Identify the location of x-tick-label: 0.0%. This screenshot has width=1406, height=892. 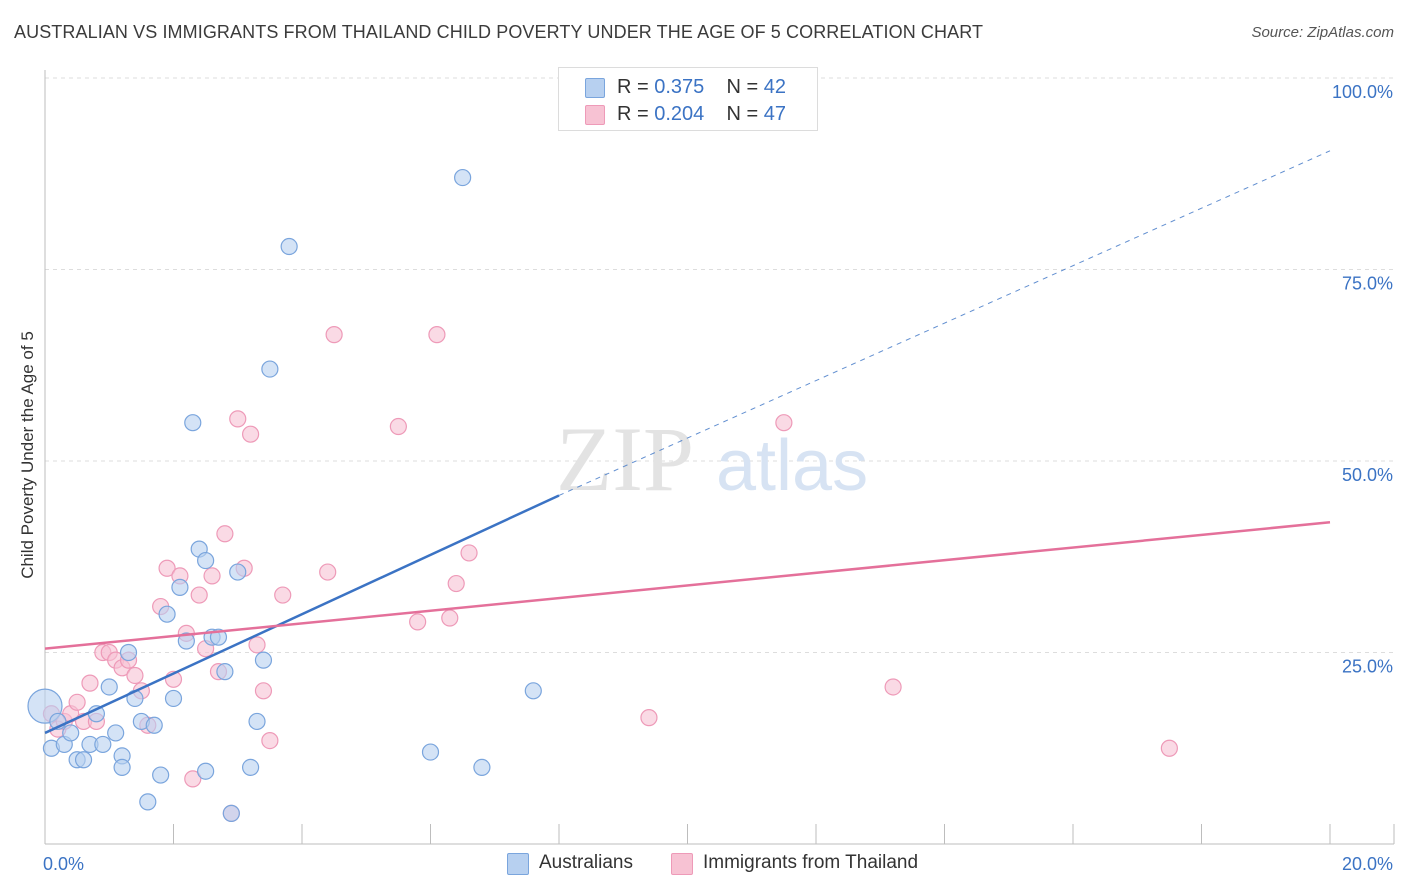
(63, 864).